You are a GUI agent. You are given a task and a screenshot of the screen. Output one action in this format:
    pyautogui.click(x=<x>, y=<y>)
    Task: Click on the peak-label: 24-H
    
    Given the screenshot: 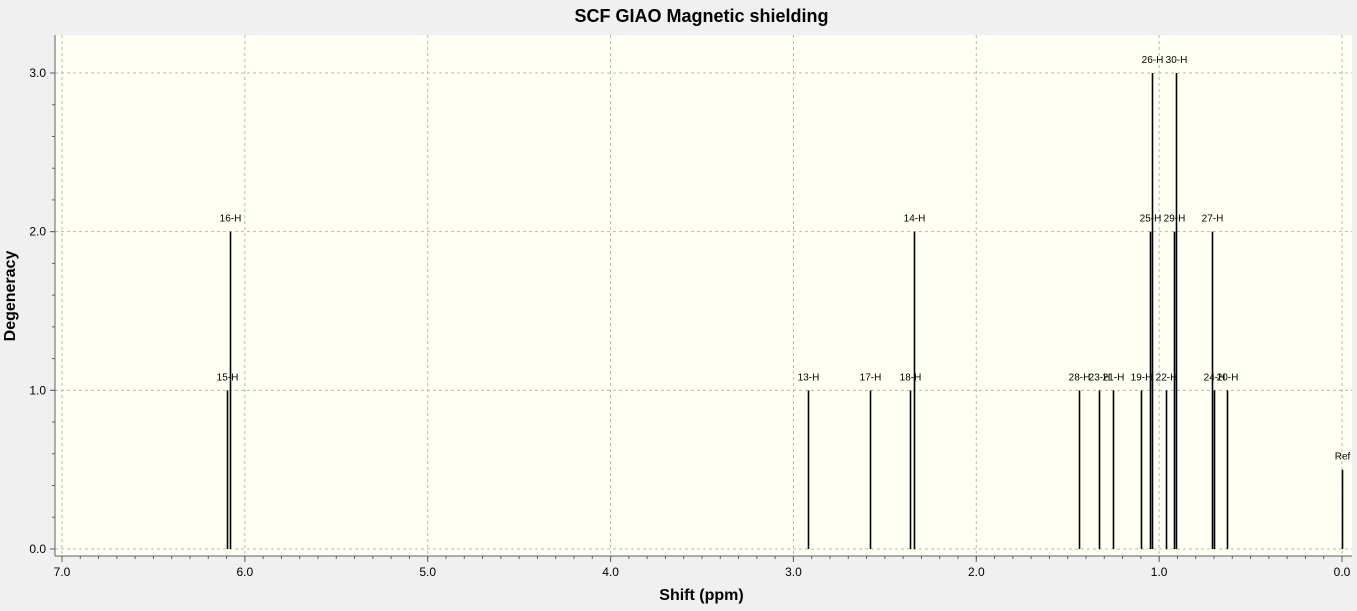 What is the action you would take?
    pyautogui.click(x=1215, y=377)
    